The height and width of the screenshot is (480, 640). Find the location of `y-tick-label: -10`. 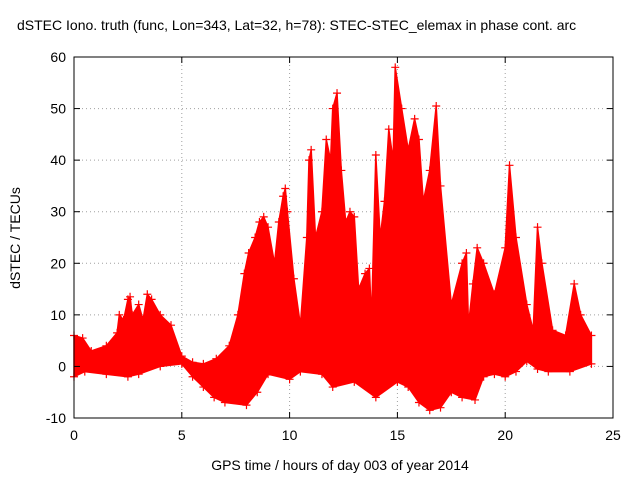

y-tick-label: -10 is located at coordinates (56, 418).